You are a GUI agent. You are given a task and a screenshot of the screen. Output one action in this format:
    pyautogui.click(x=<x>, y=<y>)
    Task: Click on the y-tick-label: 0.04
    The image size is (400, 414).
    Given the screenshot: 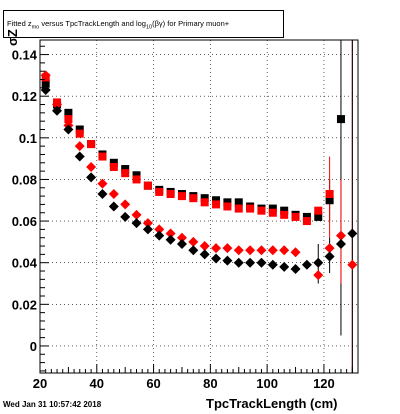 What is the action you would take?
    pyautogui.click(x=25, y=263)
    